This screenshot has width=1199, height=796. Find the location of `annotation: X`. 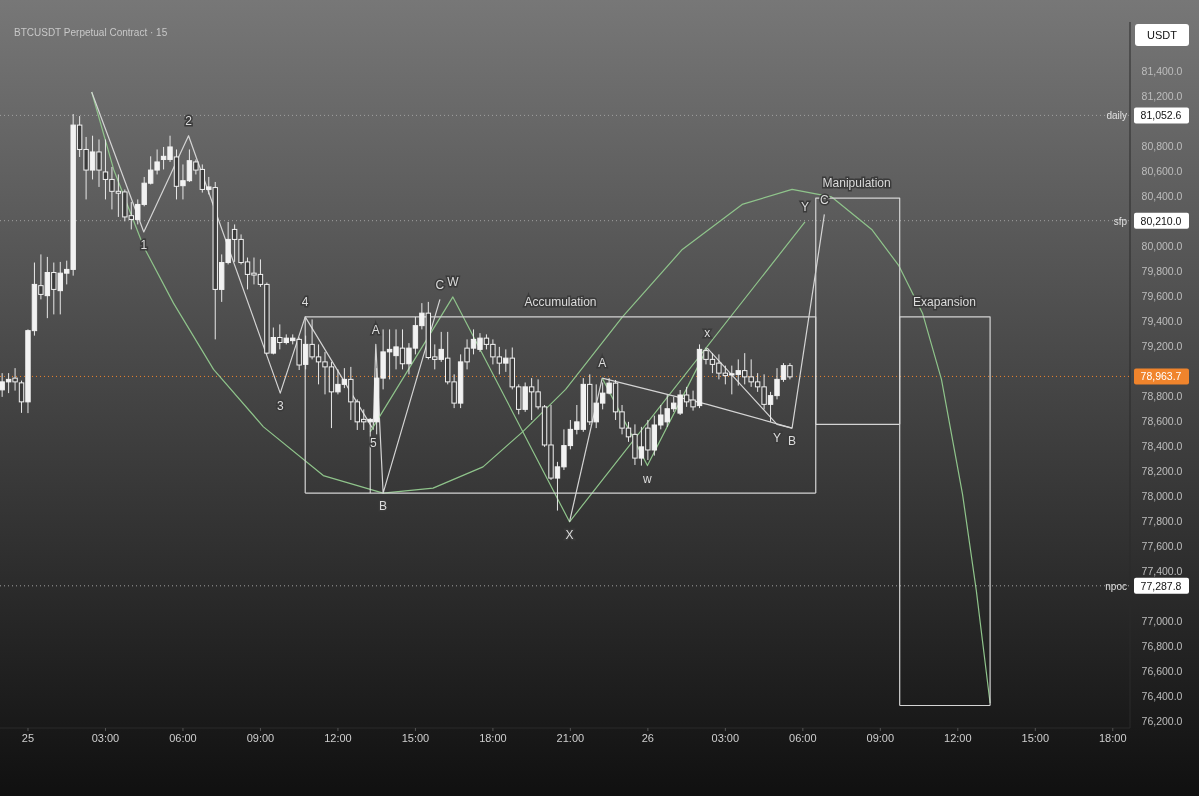

annotation: X is located at coordinates (569, 534).